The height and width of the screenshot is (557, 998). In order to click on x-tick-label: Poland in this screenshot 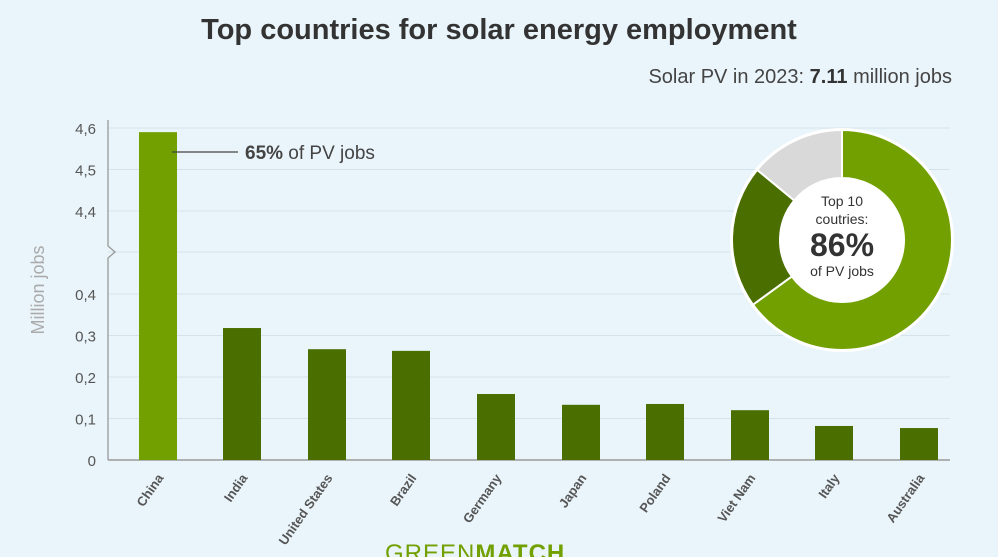, I will do `click(654, 493)`.